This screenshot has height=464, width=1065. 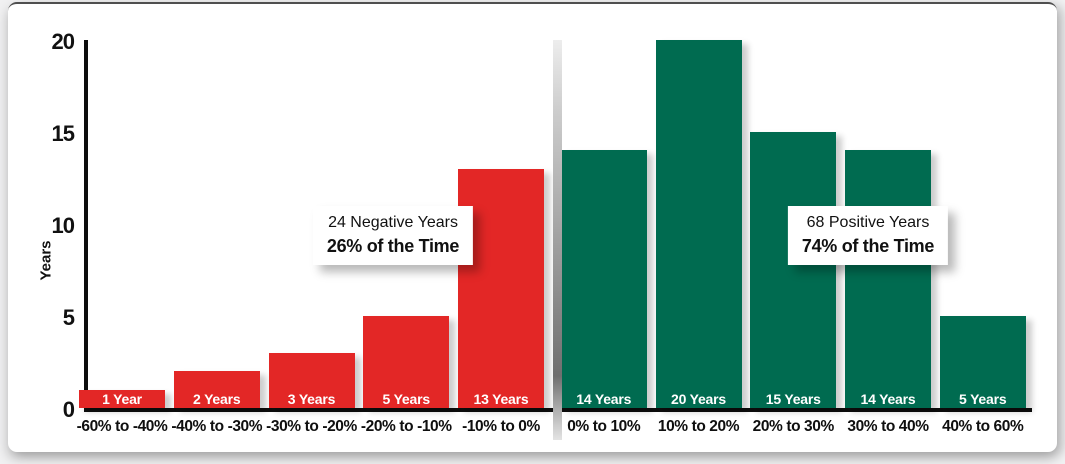 I want to click on bar-value-label: 15 Years, so click(x=793, y=399).